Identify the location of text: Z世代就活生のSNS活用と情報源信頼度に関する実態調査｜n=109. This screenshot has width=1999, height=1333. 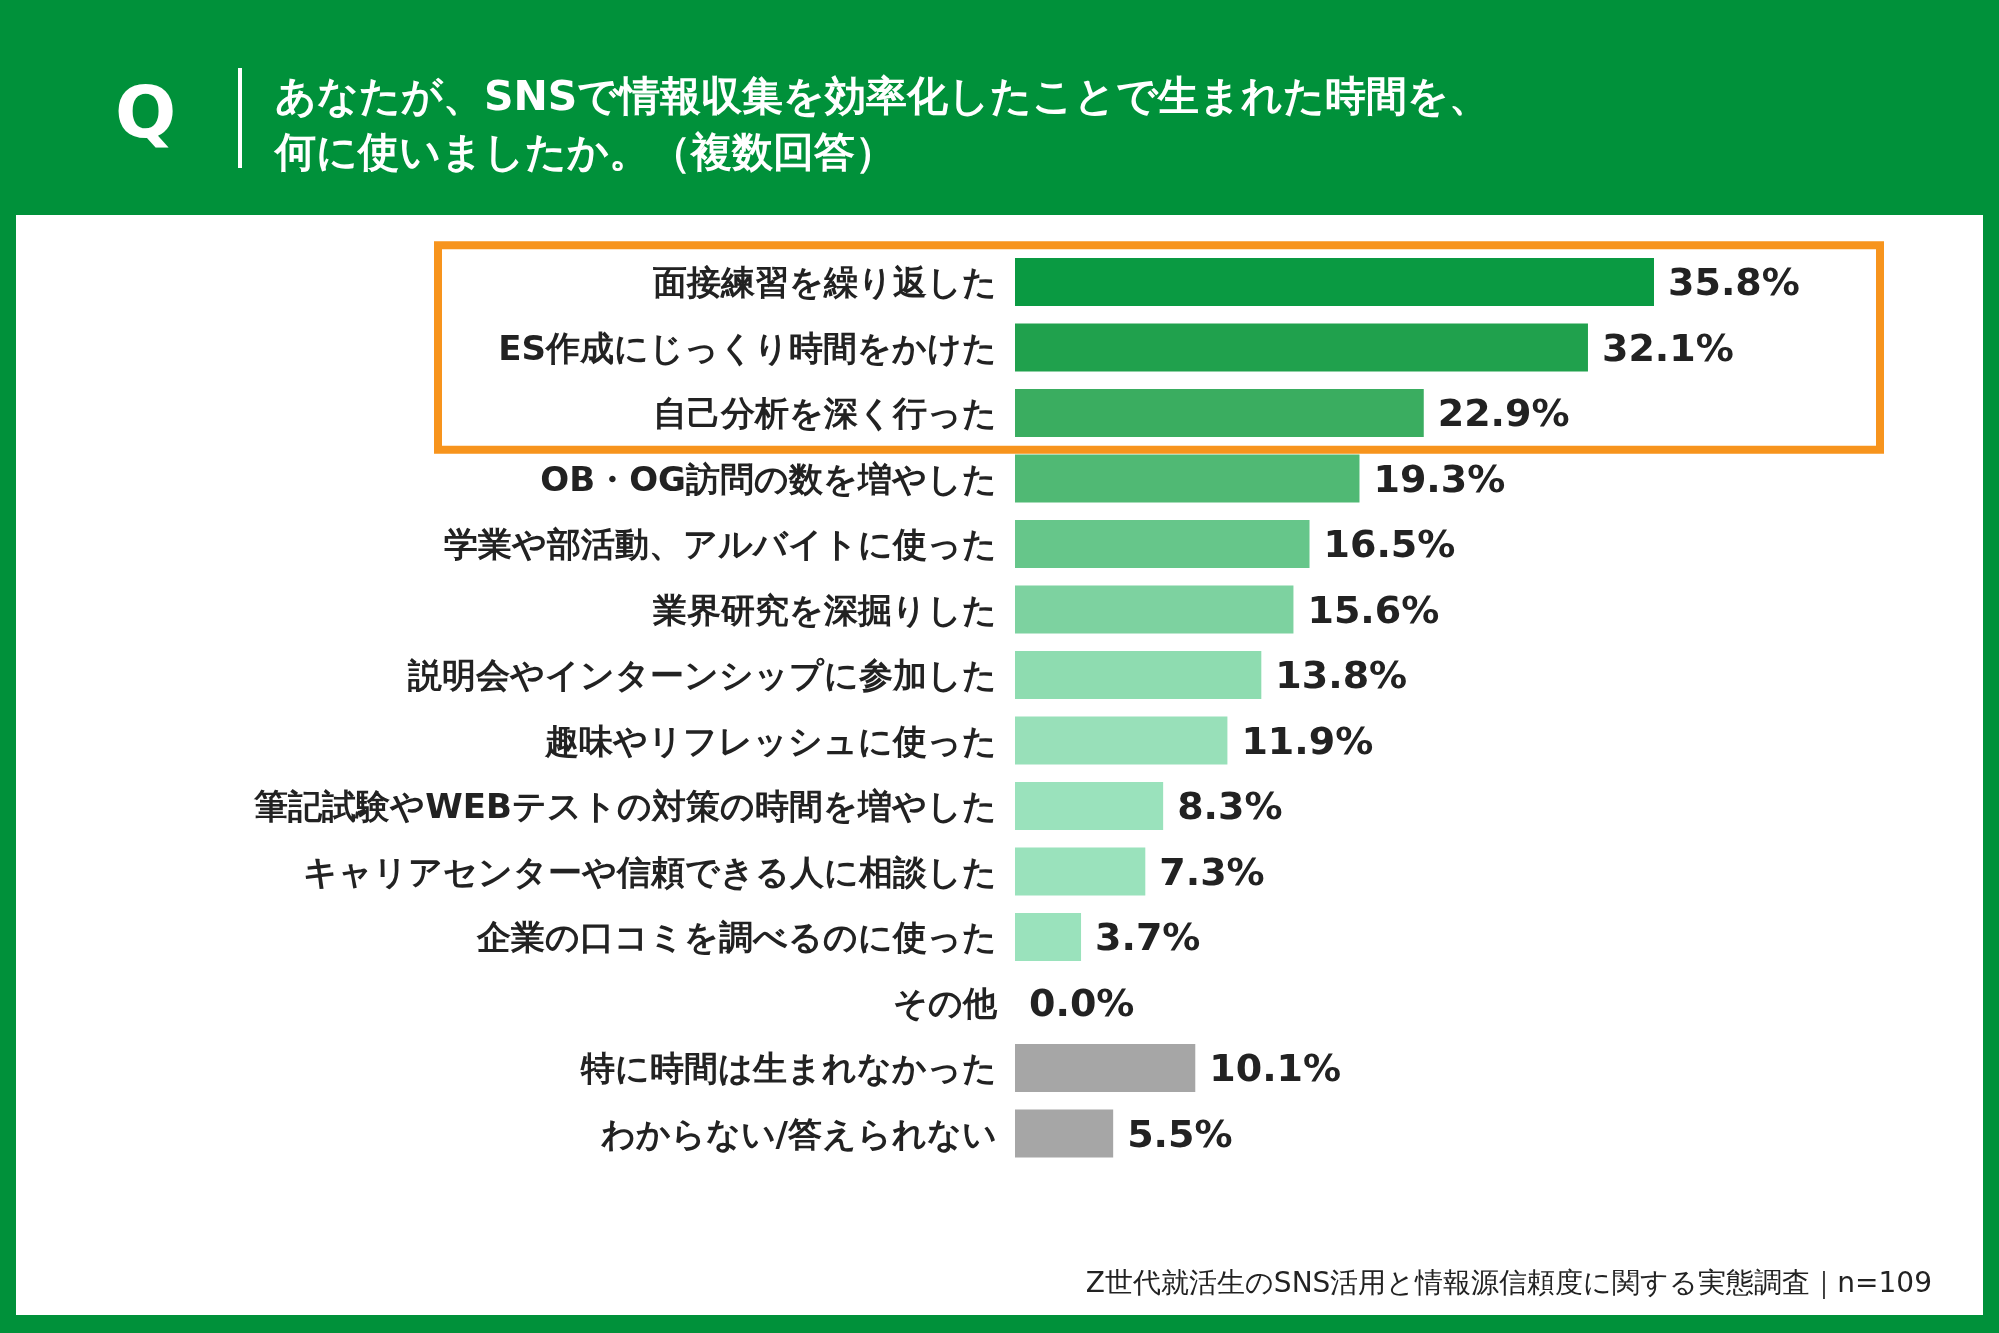
(1508, 1282).